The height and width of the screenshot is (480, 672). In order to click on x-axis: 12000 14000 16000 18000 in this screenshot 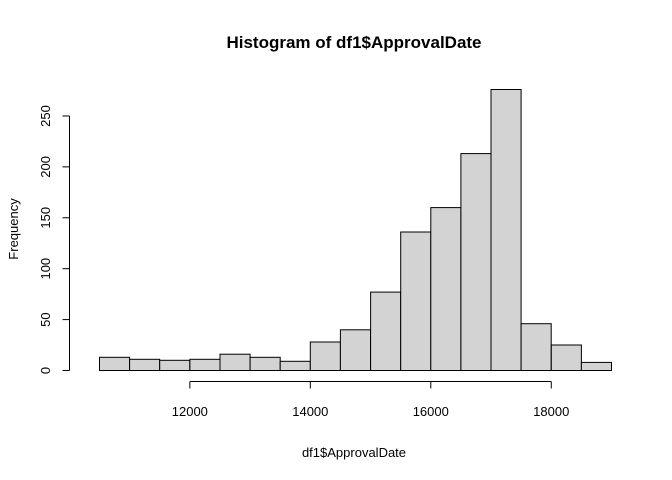, I will do `click(370, 400)`.